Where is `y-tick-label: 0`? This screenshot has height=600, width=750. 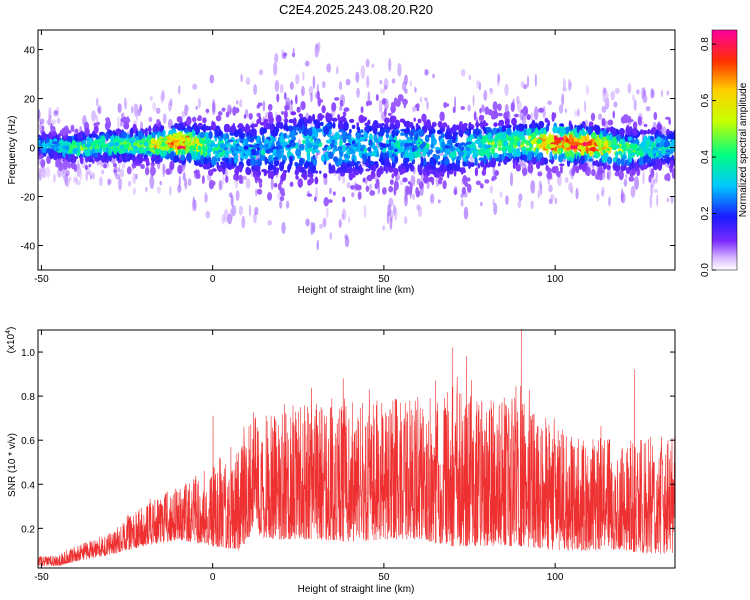 y-tick-label: 0 is located at coordinates (32, 149).